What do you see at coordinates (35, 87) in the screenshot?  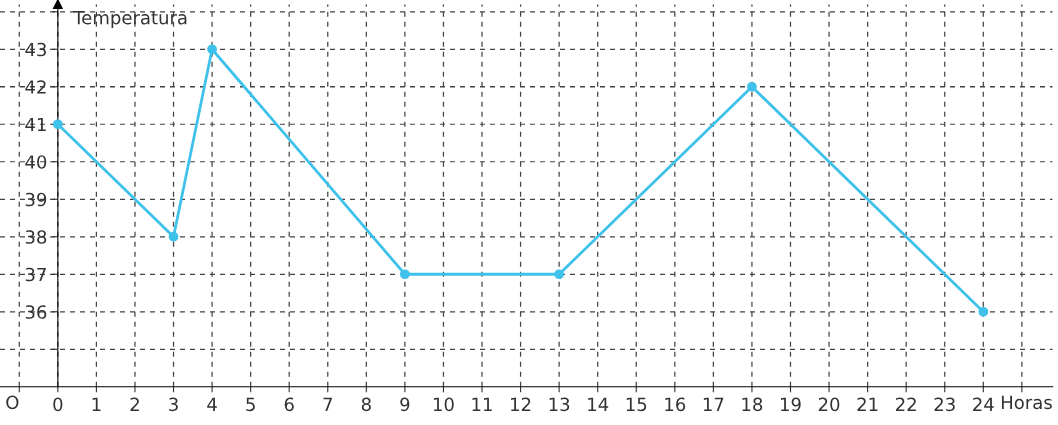 I see `y-tick-label: 42` at bounding box center [35, 87].